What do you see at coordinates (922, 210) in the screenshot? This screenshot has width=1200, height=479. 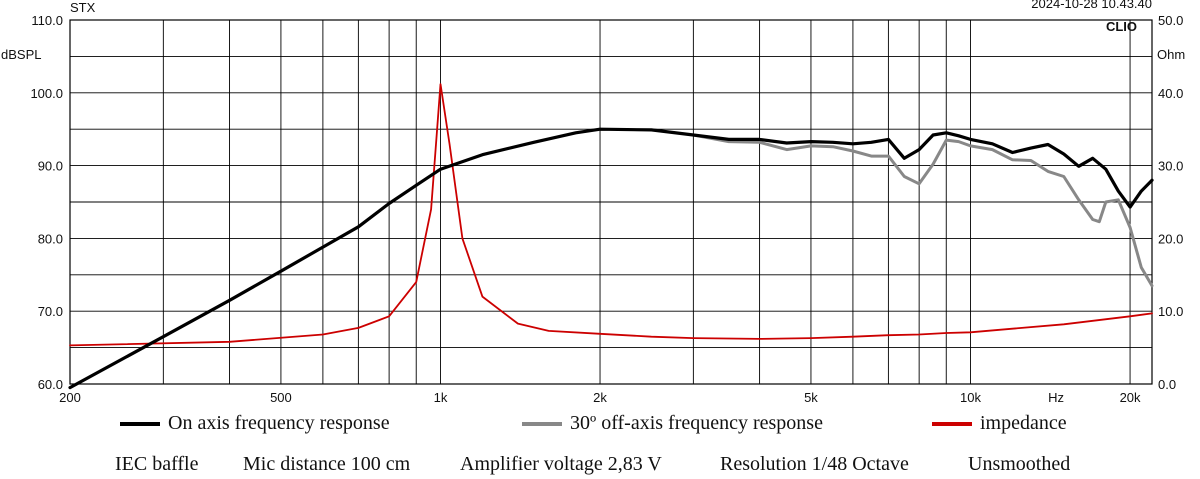 I see `series-line-off-axis` at bounding box center [922, 210].